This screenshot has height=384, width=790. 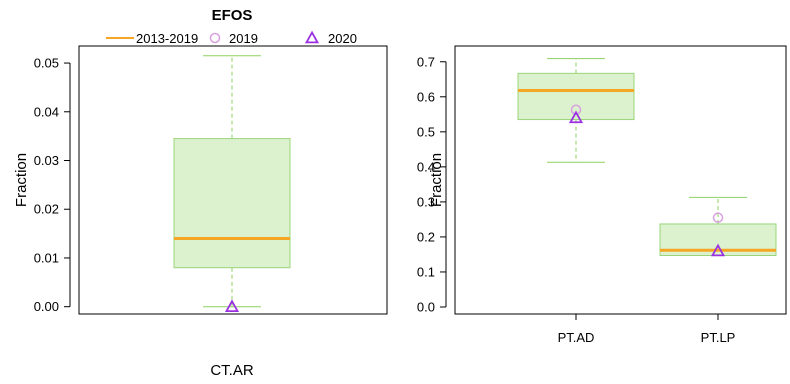 I want to click on y-tick-label: 0.7, so click(x=426, y=61).